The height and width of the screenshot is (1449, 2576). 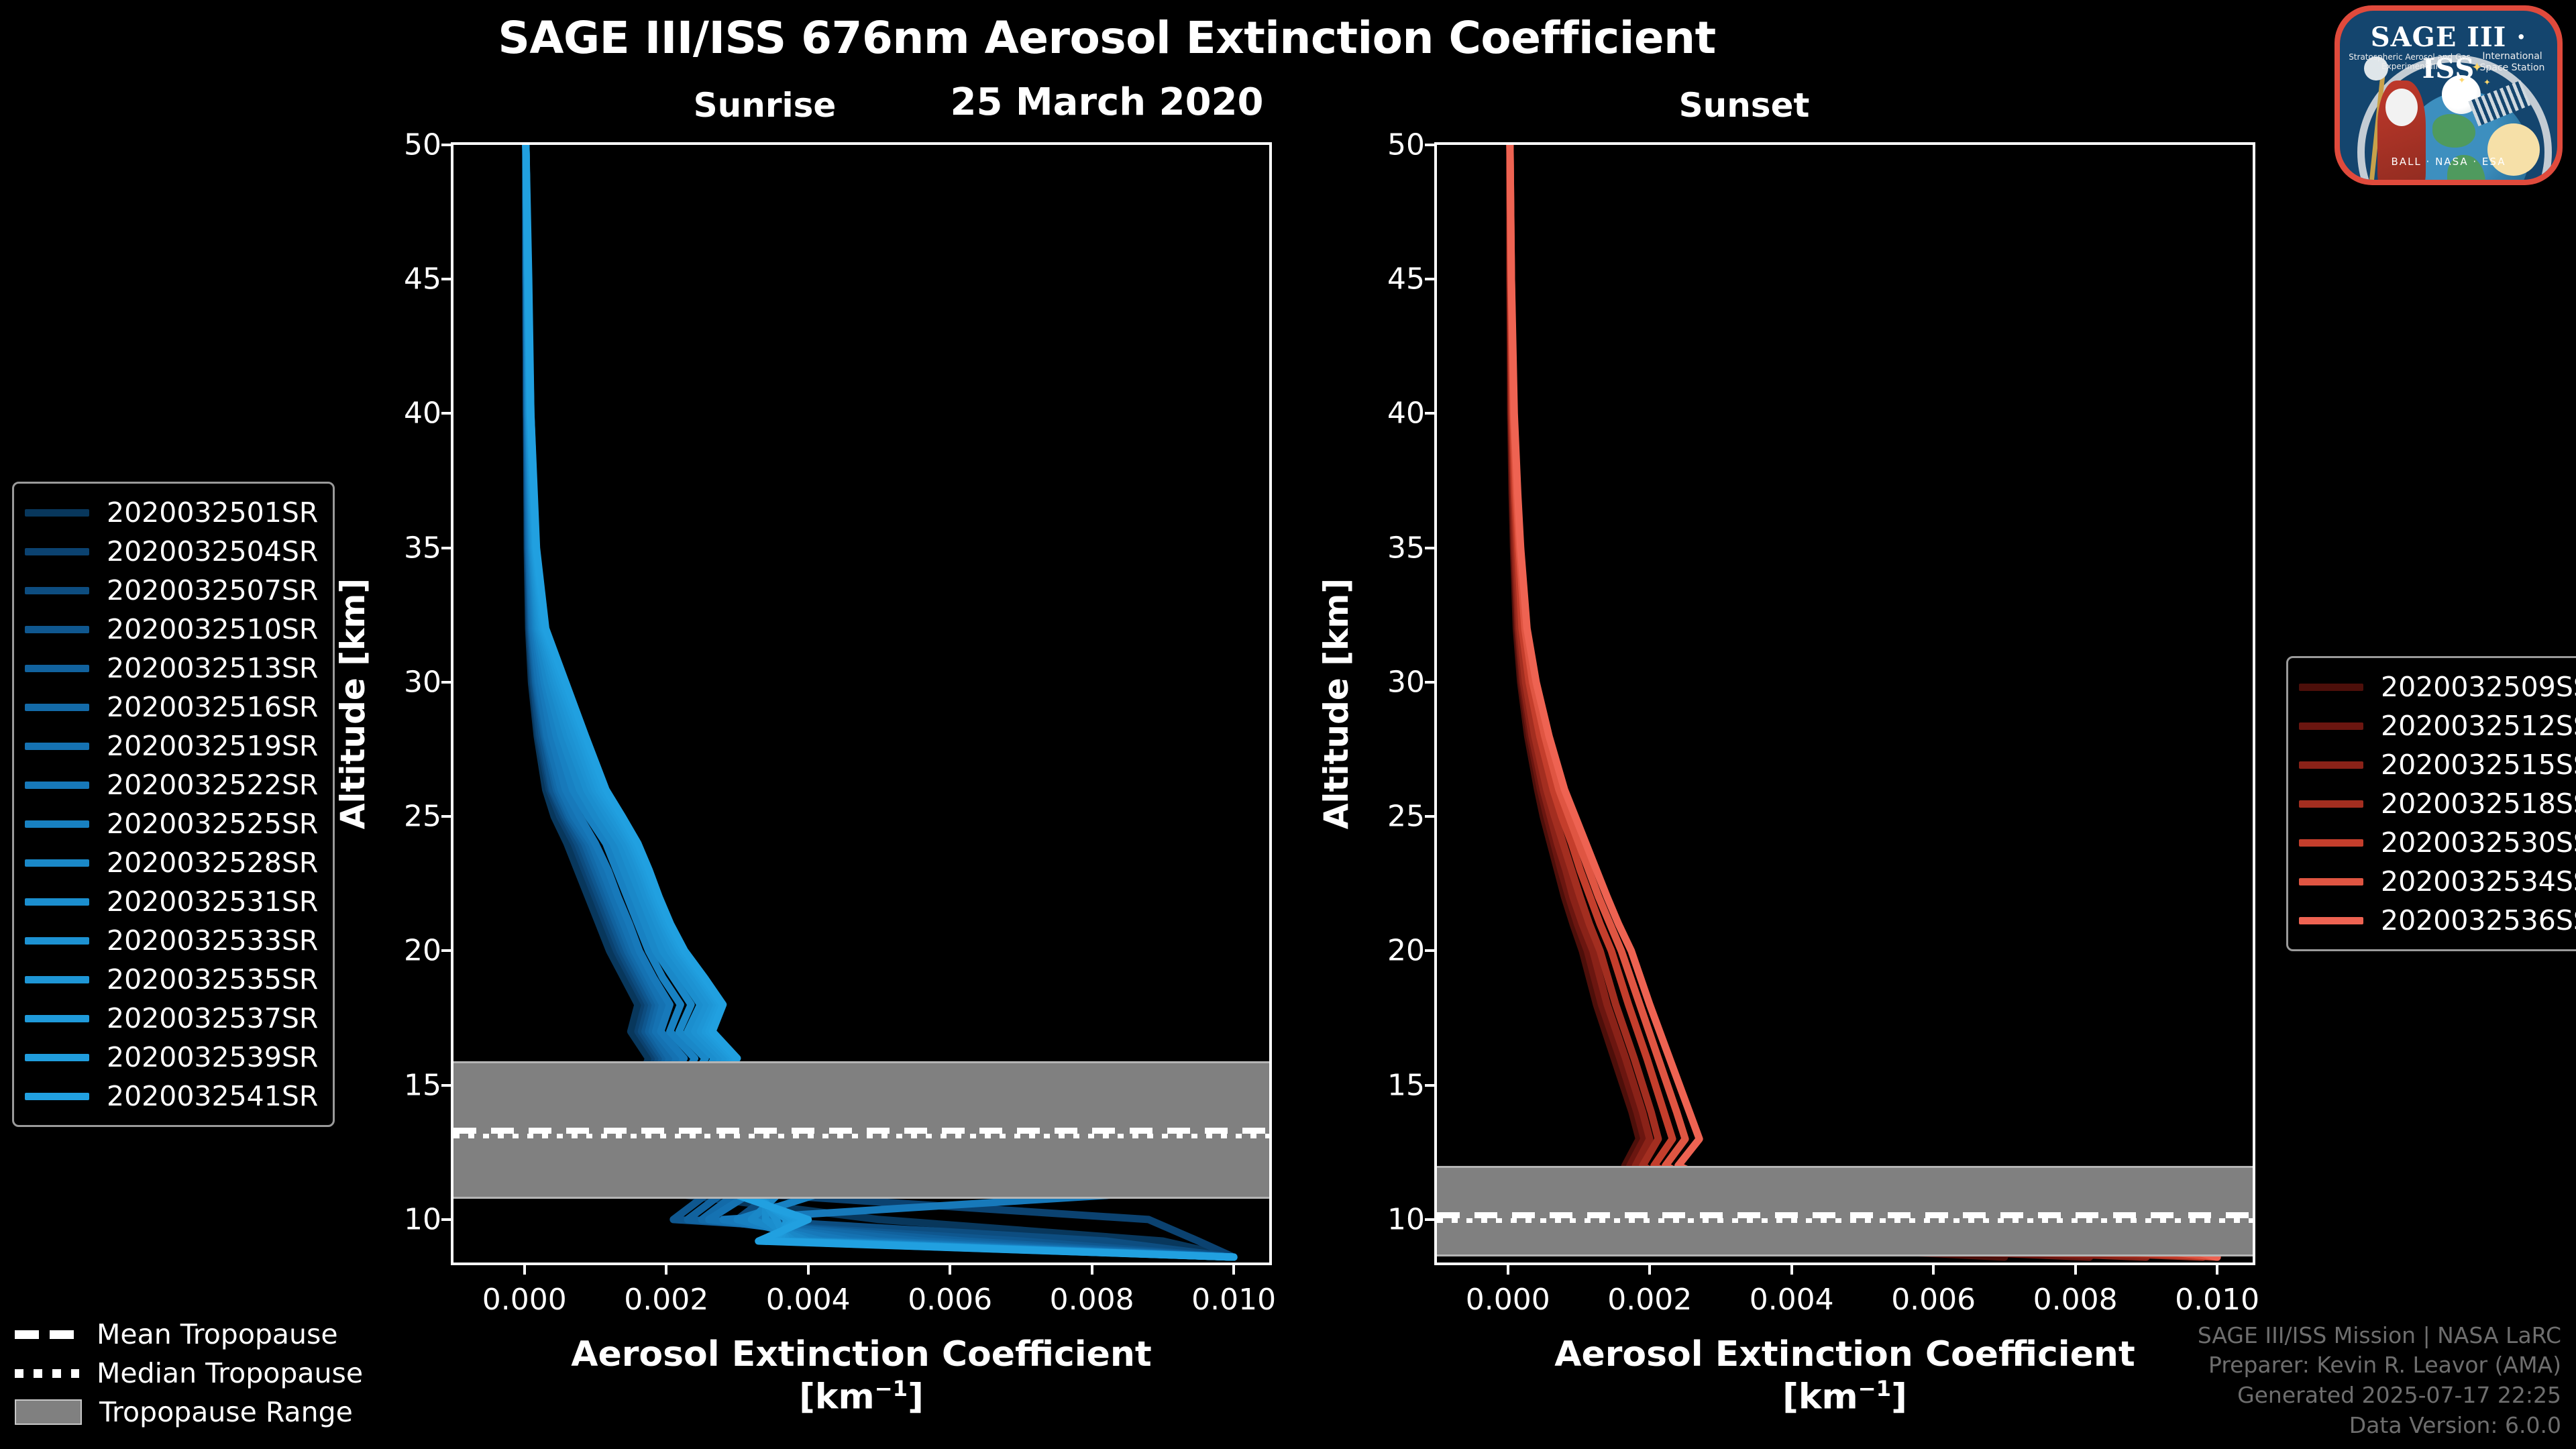 I want to click on mean-tropopause-line-sunrise, so click(x=861, y=1130).